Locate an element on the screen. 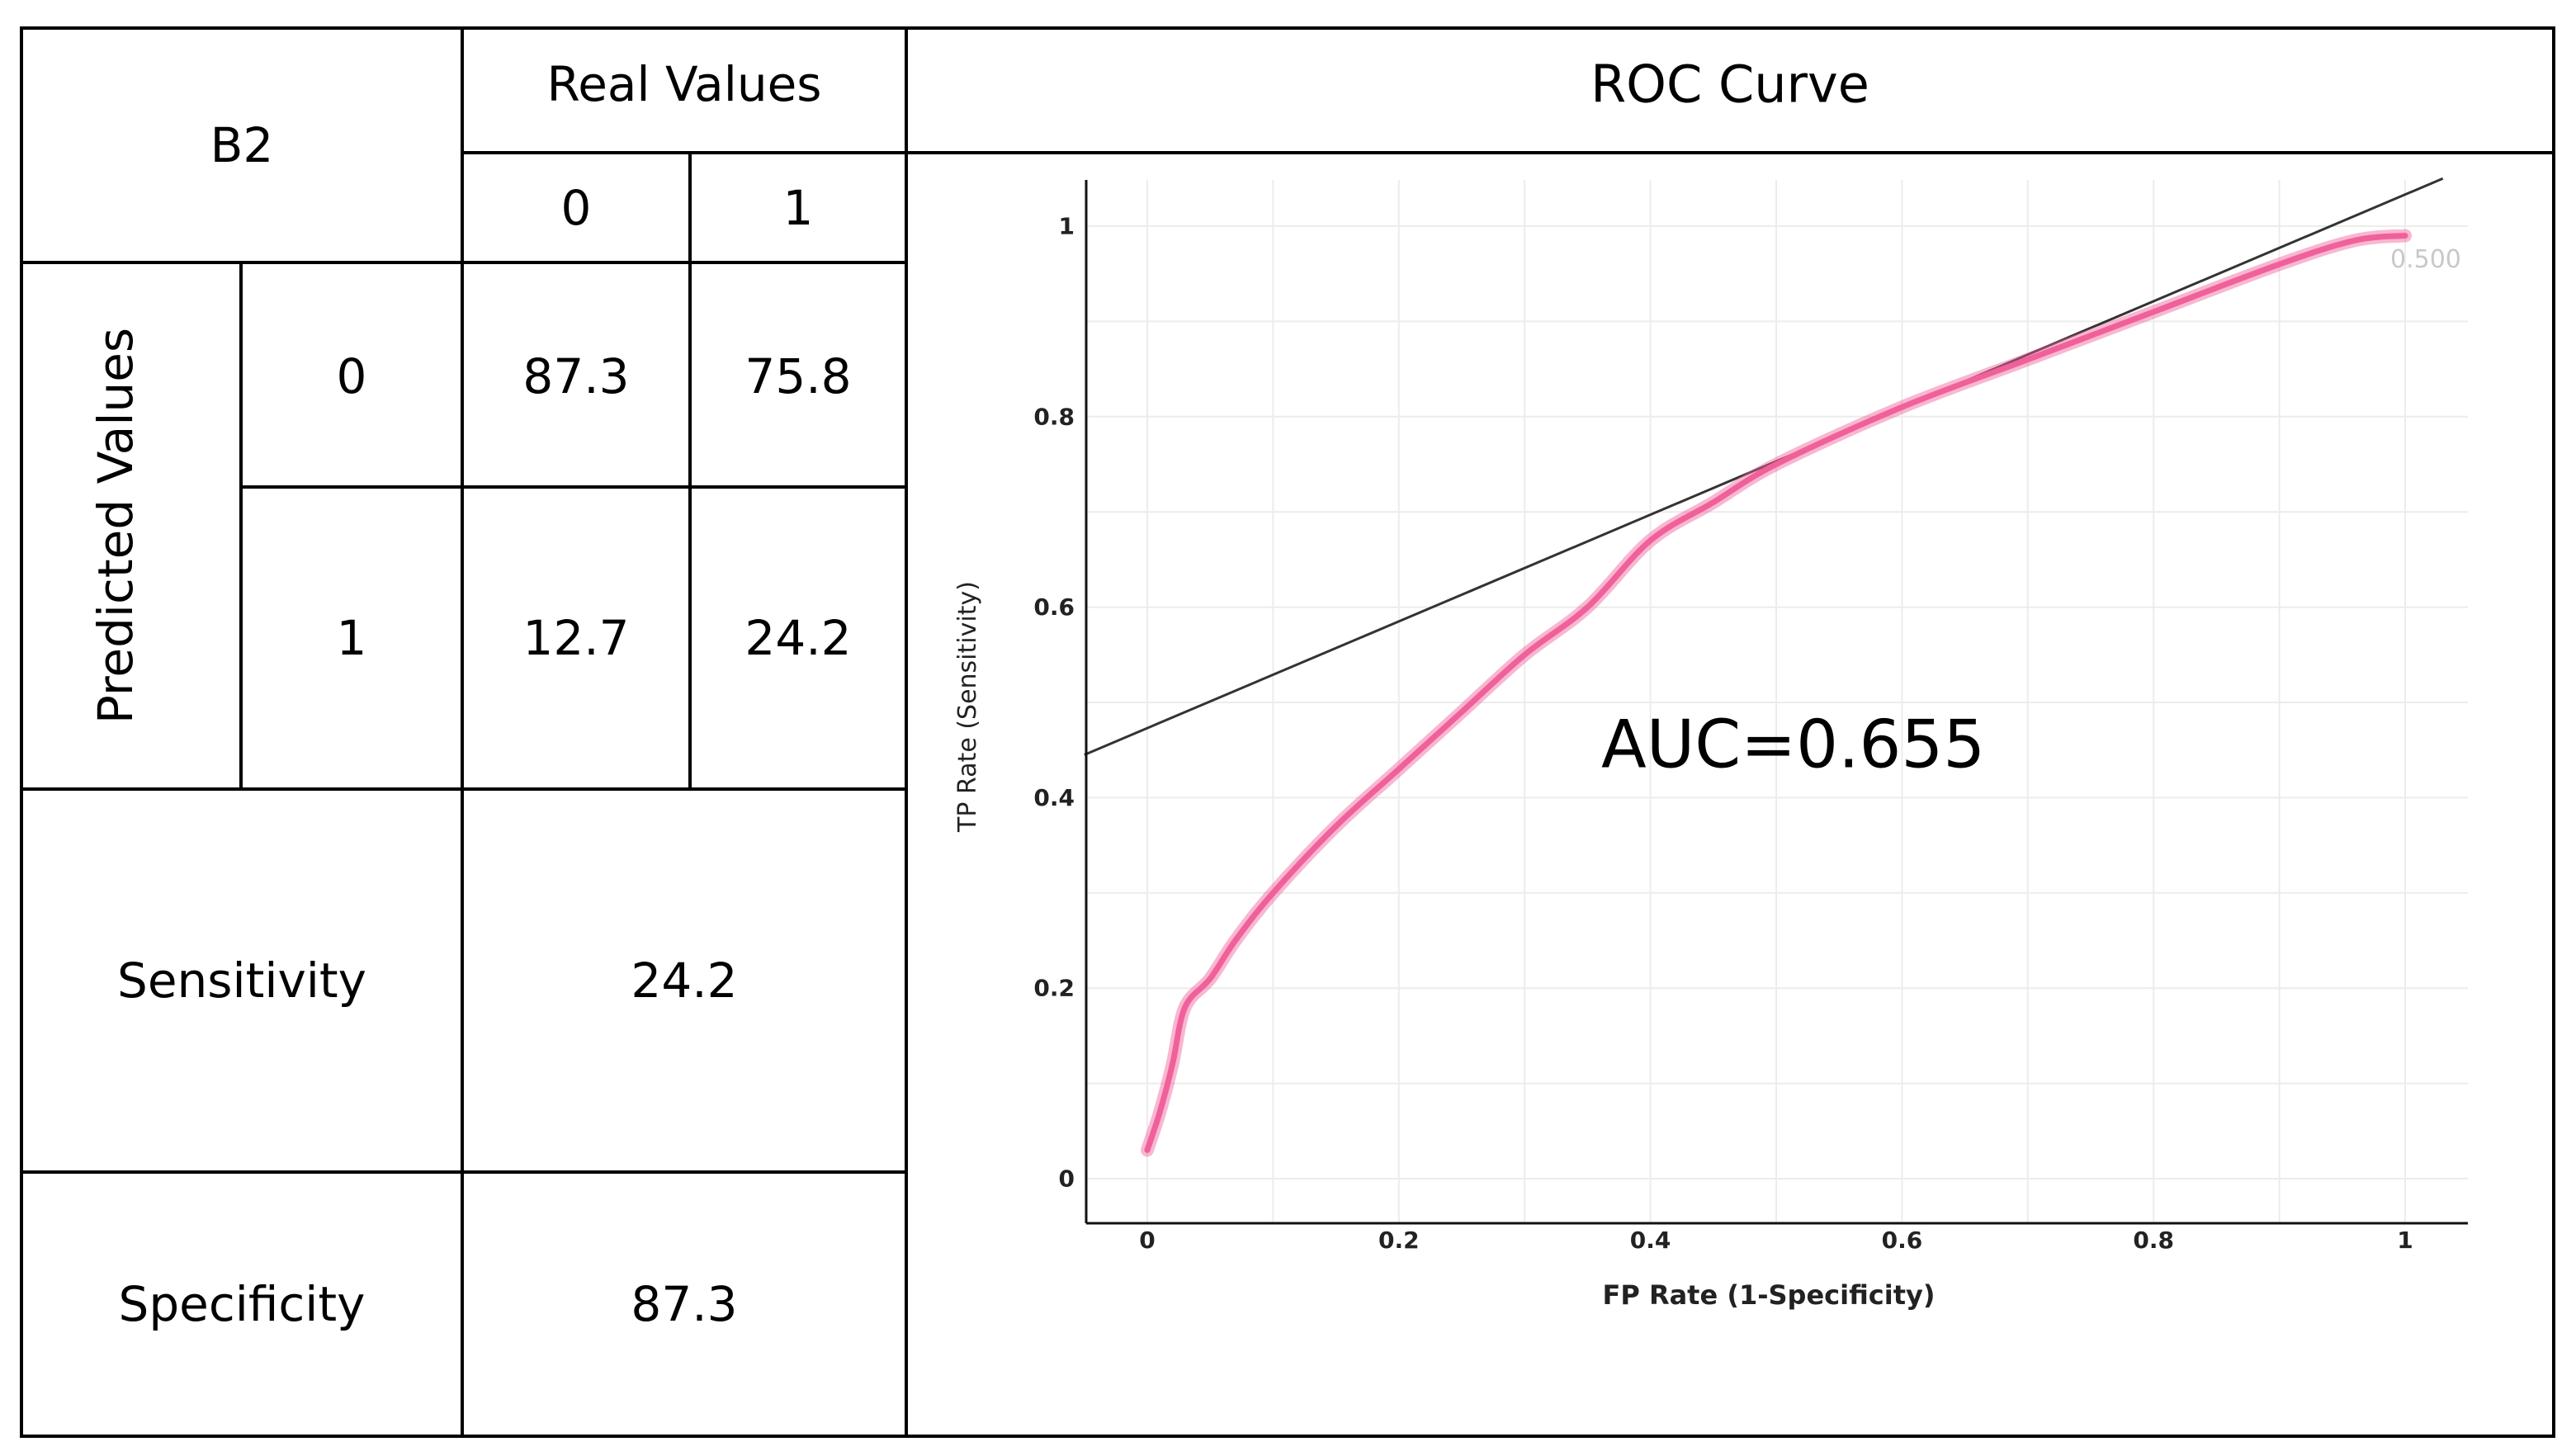 This screenshot has height=1456, width=2576. x-tick-label: 0.4 is located at coordinates (1650, 1240).